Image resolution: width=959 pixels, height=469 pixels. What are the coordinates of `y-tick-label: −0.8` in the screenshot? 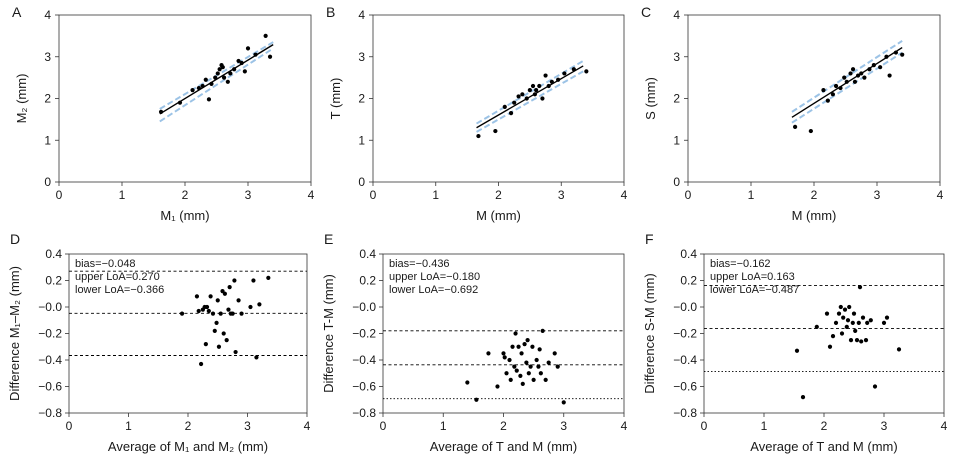 It's located at (50, 413).